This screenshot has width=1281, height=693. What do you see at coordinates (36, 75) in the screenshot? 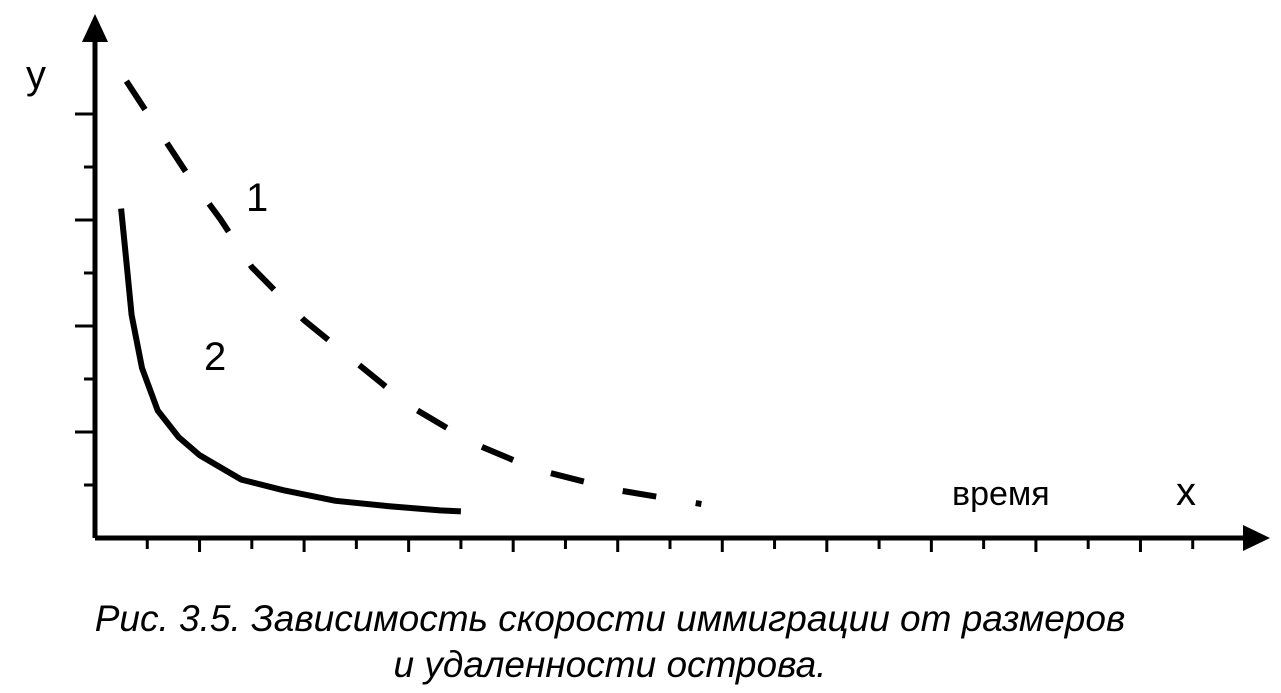
I see `y-axis-label: y` at bounding box center [36, 75].